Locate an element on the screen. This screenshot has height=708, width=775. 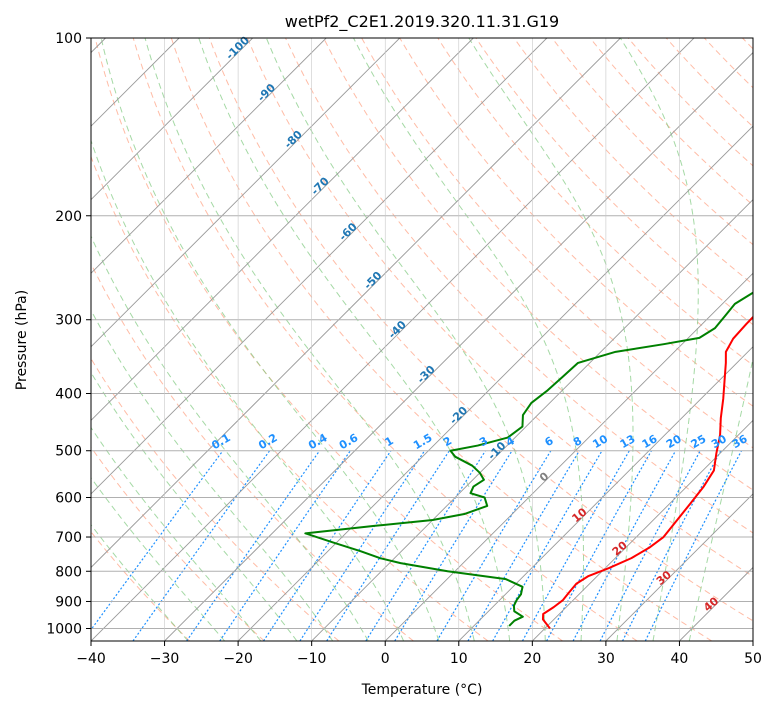
y-tick-label: 500 is located at coordinates (68, 452).